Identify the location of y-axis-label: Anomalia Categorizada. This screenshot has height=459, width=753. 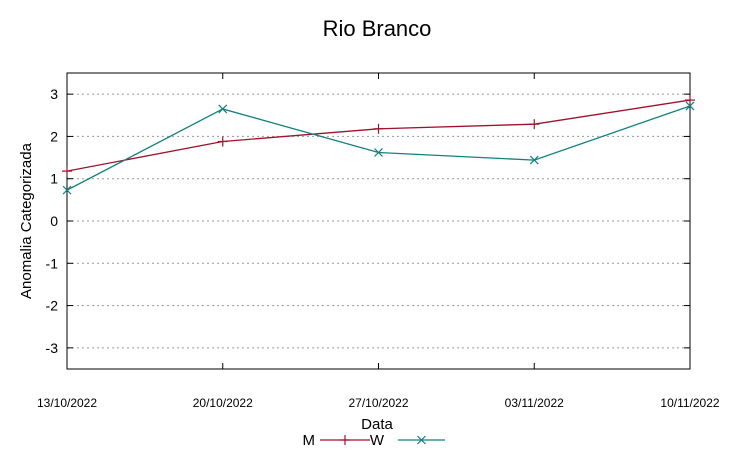
(26, 220).